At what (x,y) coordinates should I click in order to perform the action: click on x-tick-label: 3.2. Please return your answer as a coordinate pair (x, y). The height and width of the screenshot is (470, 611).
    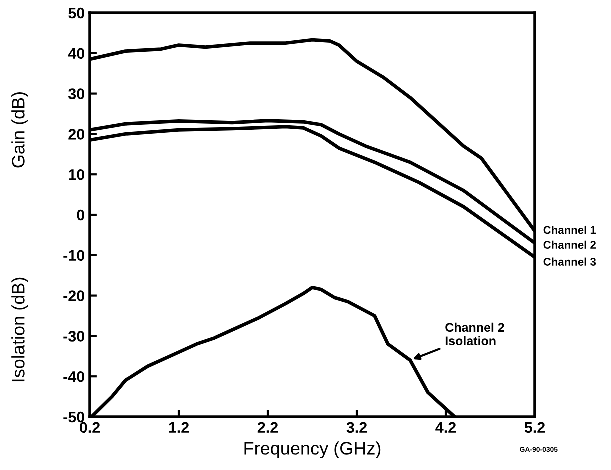
    Looking at the image, I should click on (357, 428).